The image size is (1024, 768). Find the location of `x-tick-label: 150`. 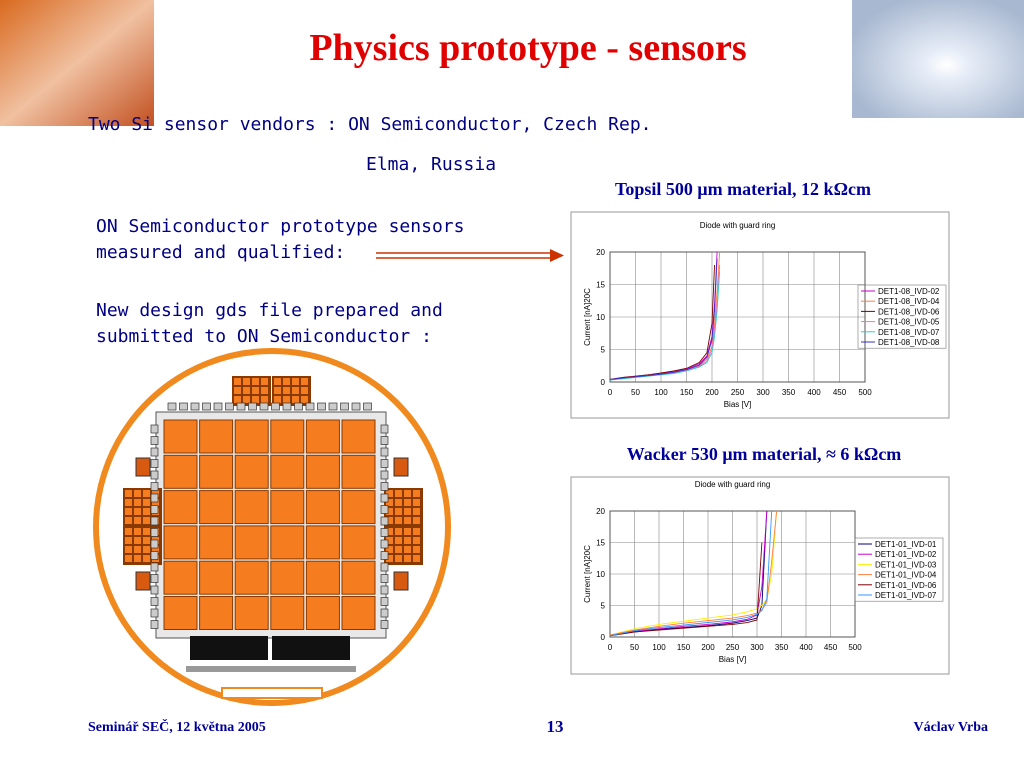

x-tick-label: 150 is located at coordinates (687, 392).